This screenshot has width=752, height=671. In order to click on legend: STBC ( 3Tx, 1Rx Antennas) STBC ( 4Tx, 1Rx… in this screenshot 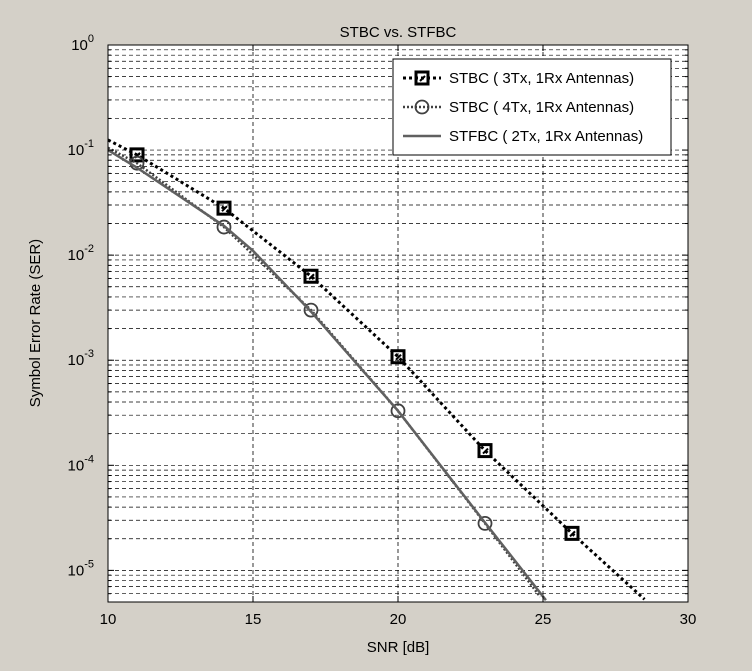, I will do `click(532, 107)`.